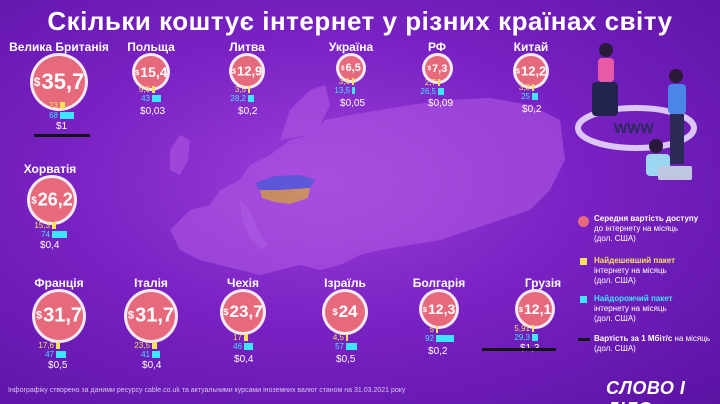  I want to click on avg-price-value: 6,5, so click(353, 68).